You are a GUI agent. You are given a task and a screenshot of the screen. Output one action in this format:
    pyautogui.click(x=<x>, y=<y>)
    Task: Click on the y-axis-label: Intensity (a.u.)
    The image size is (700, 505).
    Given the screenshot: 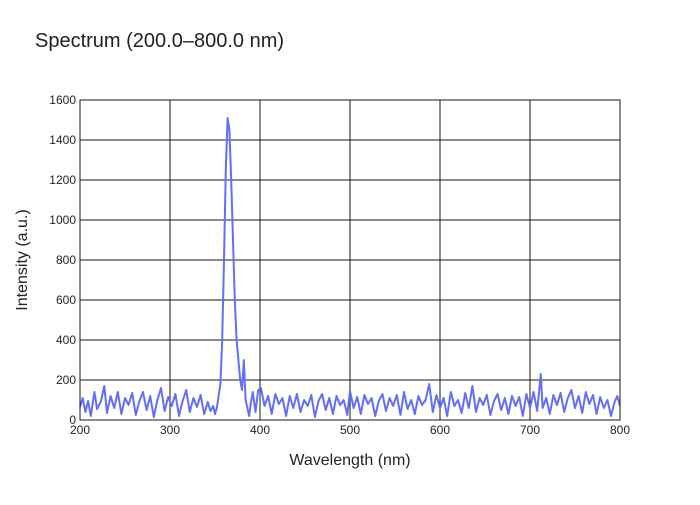 What is the action you would take?
    pyautogui.click(x=22, y=259)
    